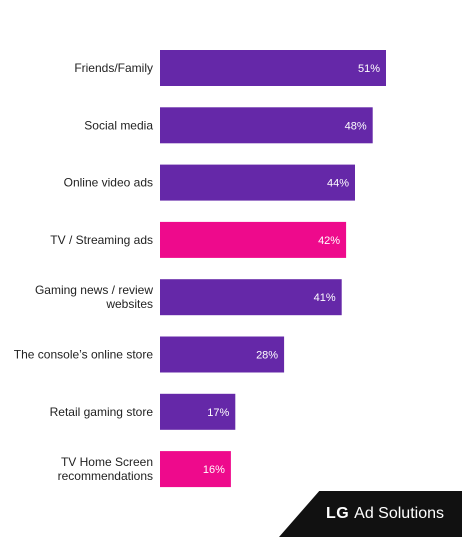 The image size is (462, 537). Describe the element at coordinates (399, 513) in the screenshot. I see `brand-product-text: Ad Solutions` at that location.